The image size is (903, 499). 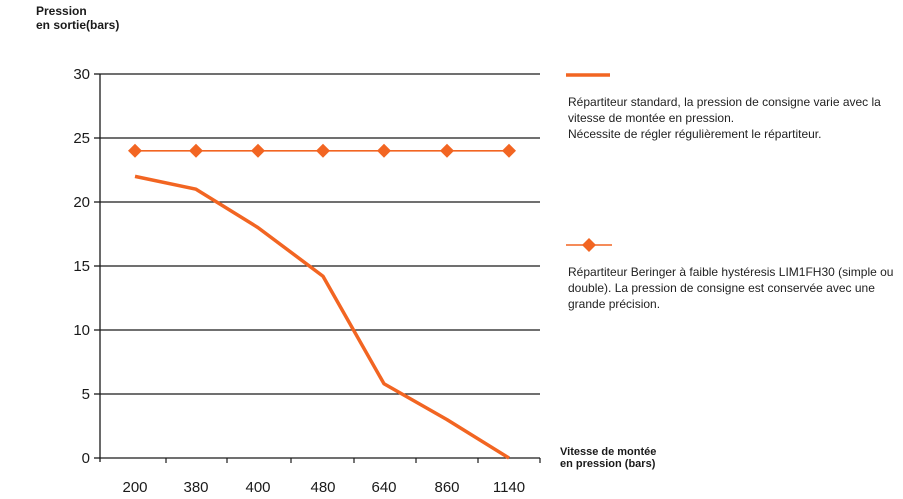 I want to click on y-tick-label-30: 30, so click(x=81, y=74).